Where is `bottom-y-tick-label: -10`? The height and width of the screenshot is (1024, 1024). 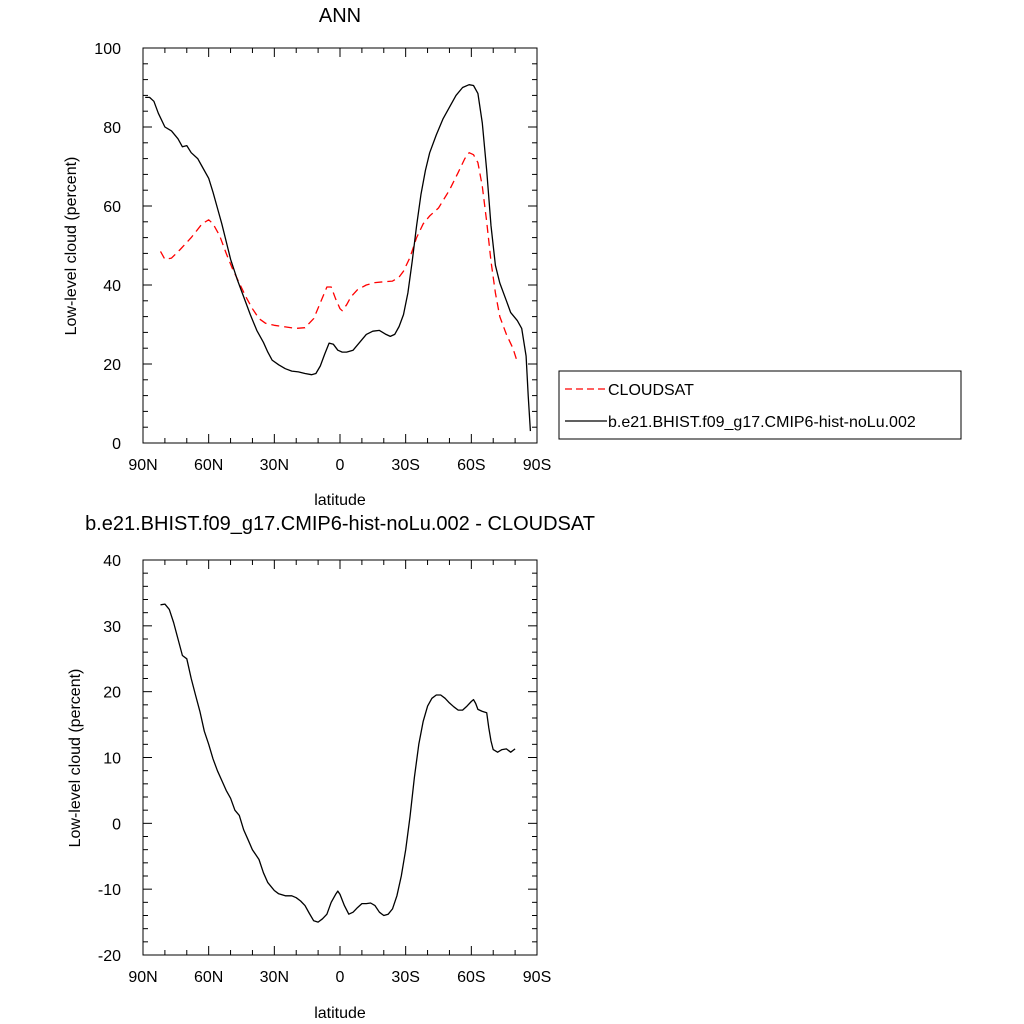 bottom-y-tick-label: -10 is located at coordinates (109, 890).